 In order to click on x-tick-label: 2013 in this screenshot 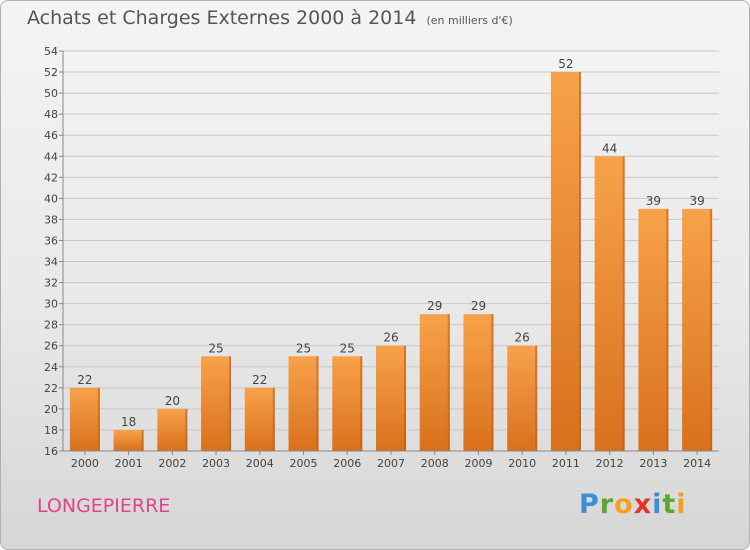, I will do `click(653, 463)`.